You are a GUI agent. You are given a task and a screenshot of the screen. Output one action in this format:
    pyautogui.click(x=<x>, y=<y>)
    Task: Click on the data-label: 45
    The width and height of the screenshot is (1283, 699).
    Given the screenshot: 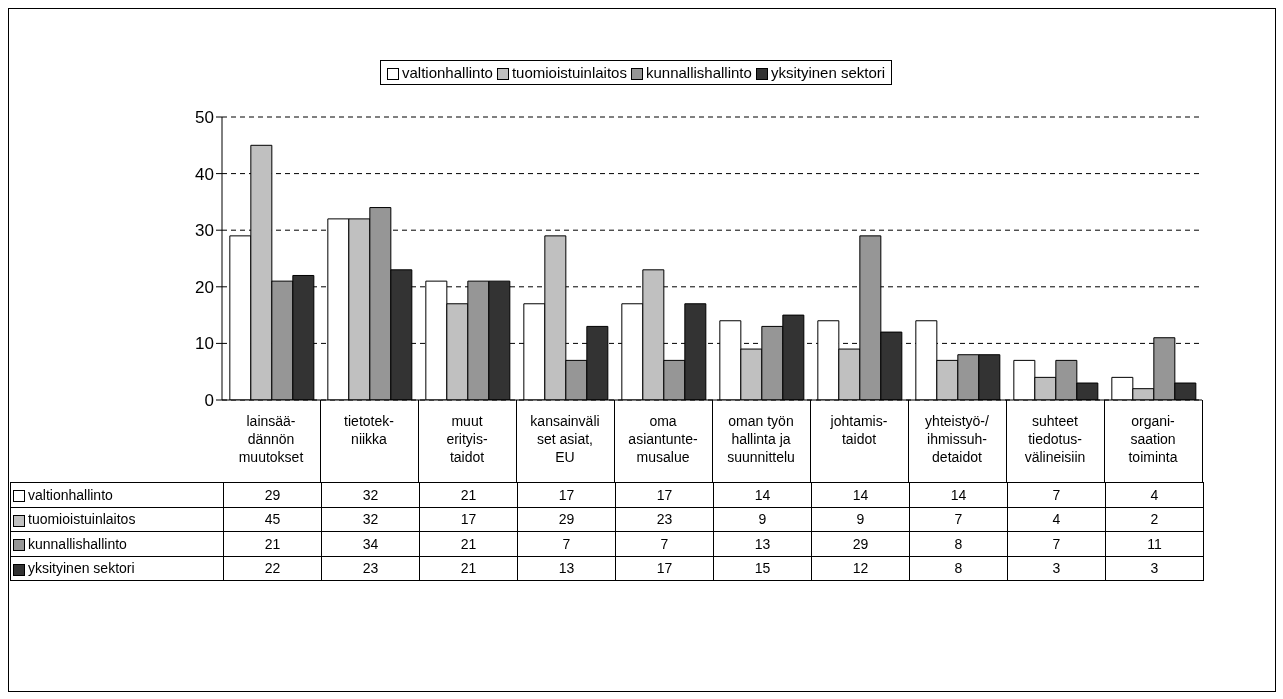 What is the action you would take?
    pyautogui.click(x=272, y=519)
    